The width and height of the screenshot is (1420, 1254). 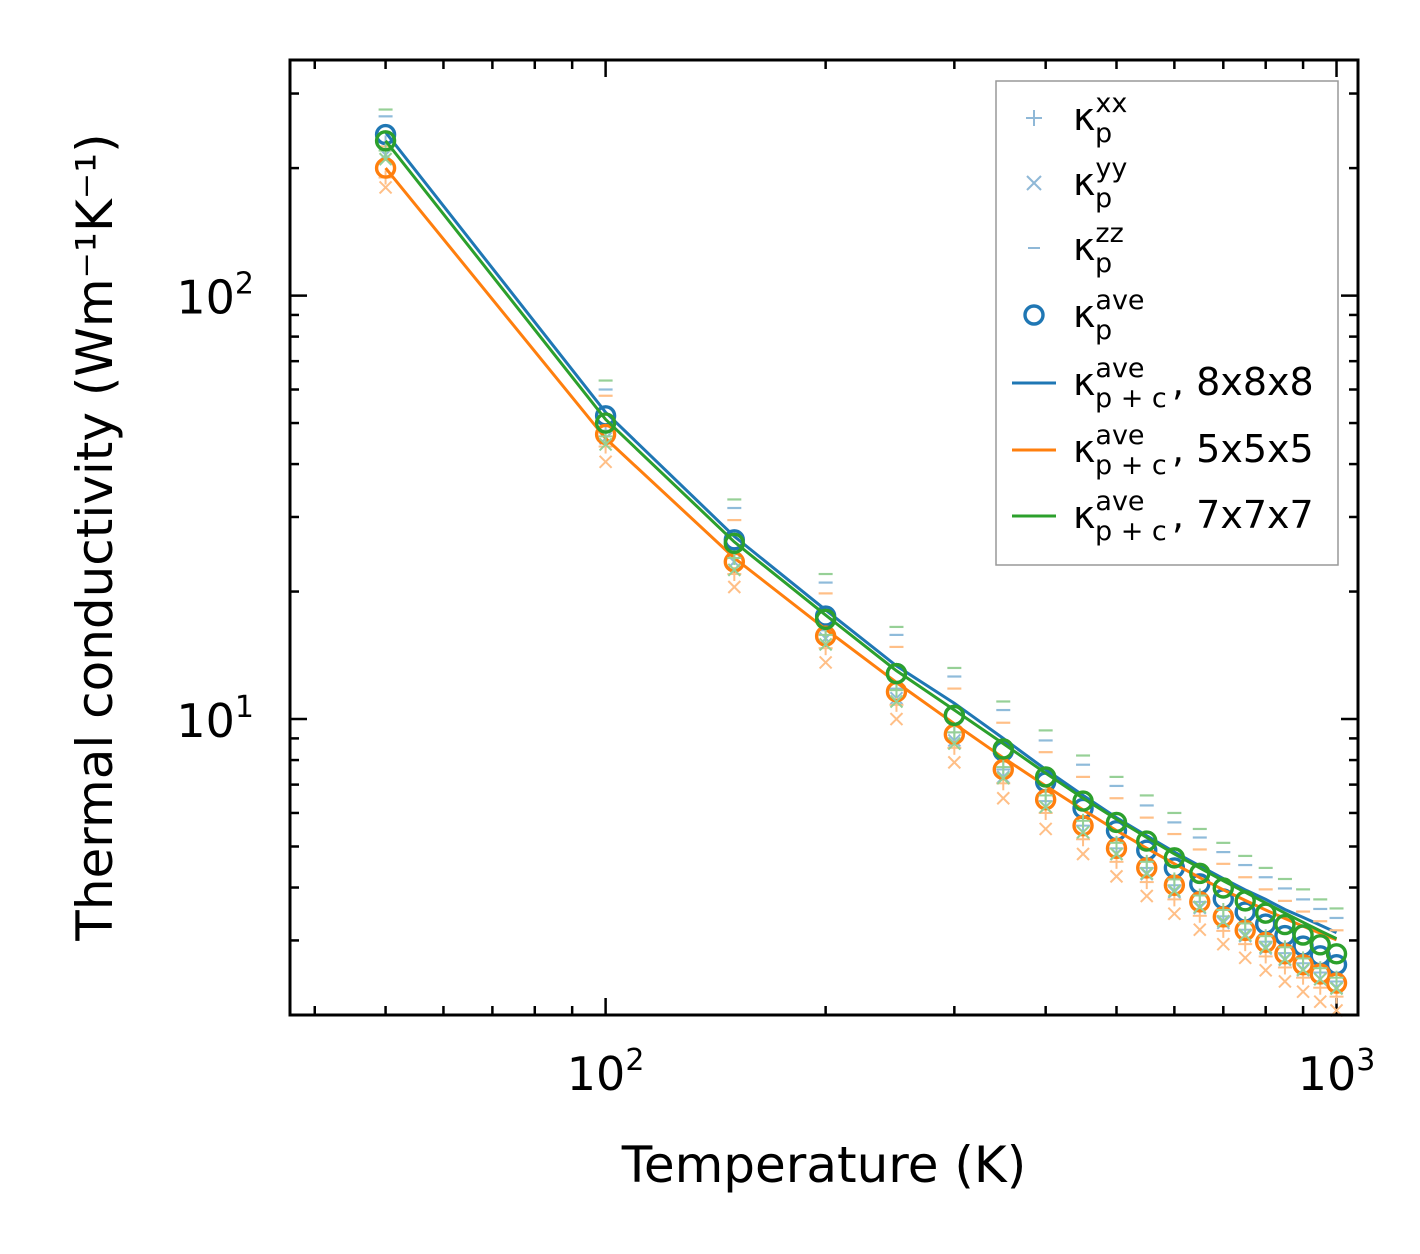 I want to click on legend-label: κxx, so click(x=1100, y=113).